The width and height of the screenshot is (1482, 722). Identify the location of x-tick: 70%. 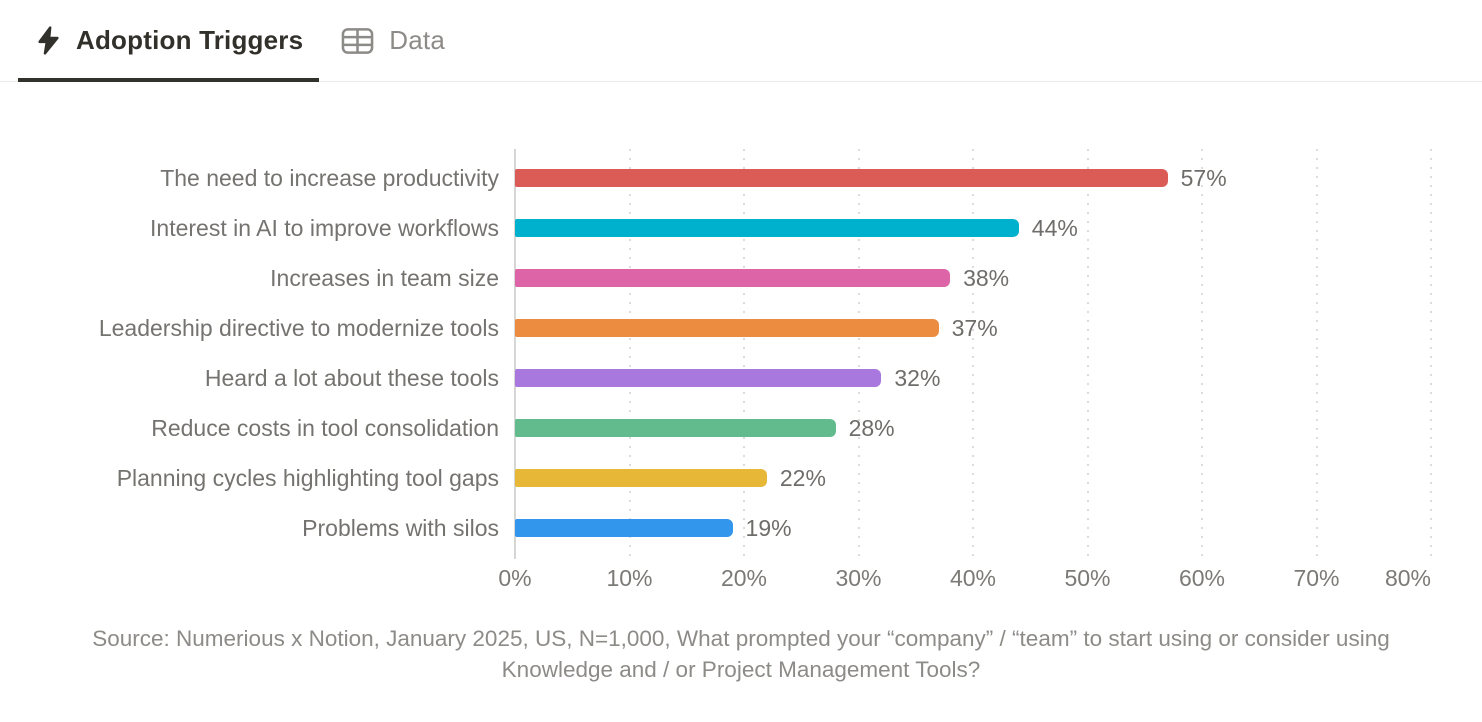
(1316, 578).